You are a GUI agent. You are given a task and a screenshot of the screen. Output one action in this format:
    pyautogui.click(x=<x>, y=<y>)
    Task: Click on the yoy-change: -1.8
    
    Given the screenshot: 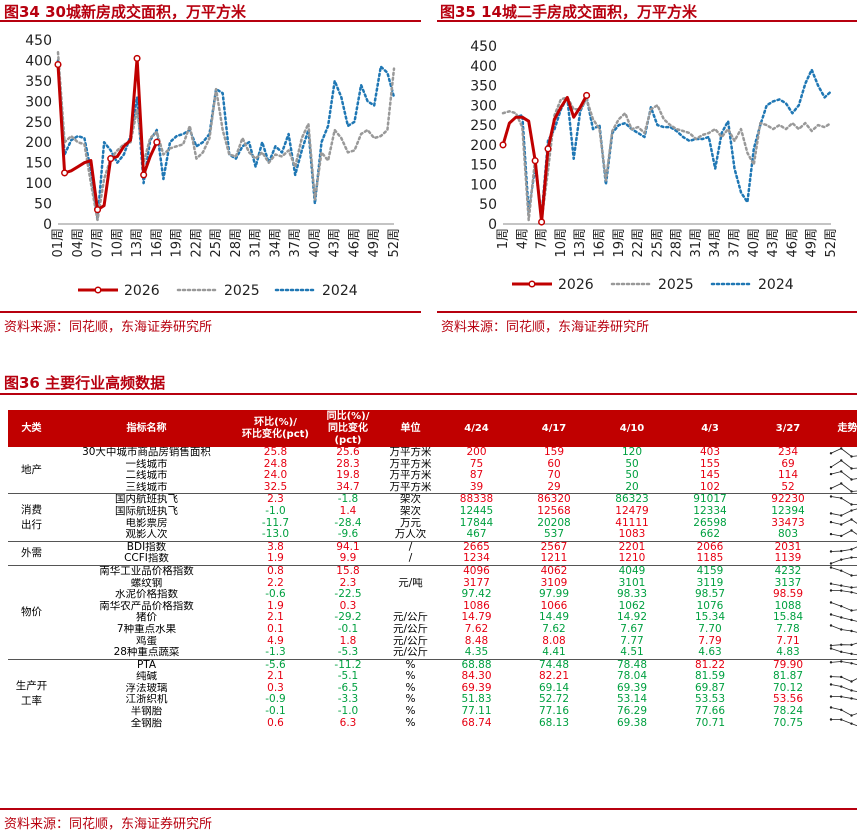 What is the action you would take?
    pyautogui.click(x=348, y=499)
    